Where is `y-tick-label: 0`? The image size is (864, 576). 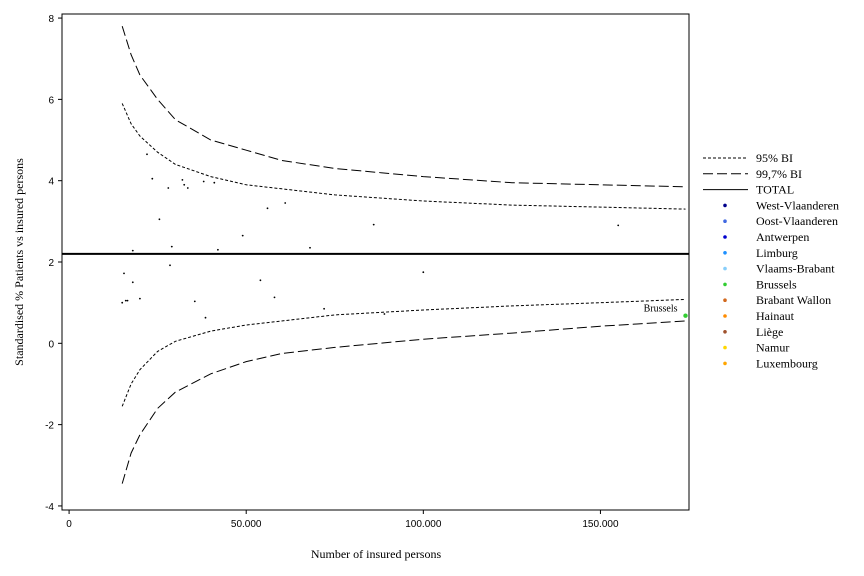 y-tick-label: 0 is located at coordinates (51, 344).